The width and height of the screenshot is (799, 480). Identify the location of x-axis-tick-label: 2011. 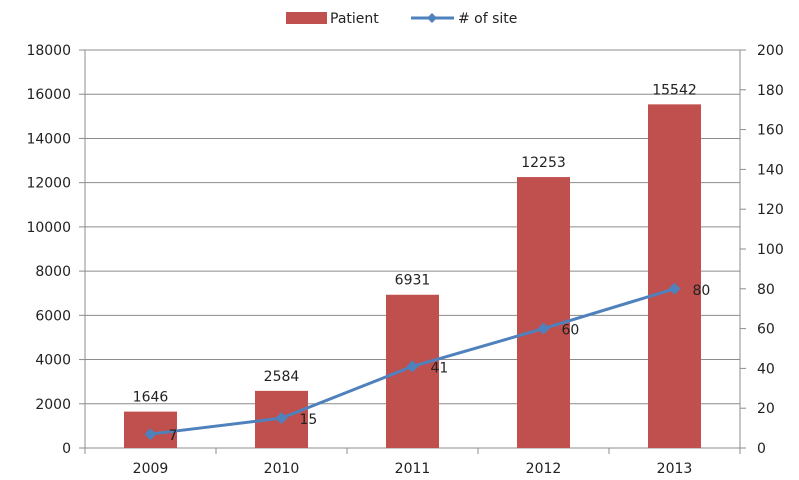
(413, 469).